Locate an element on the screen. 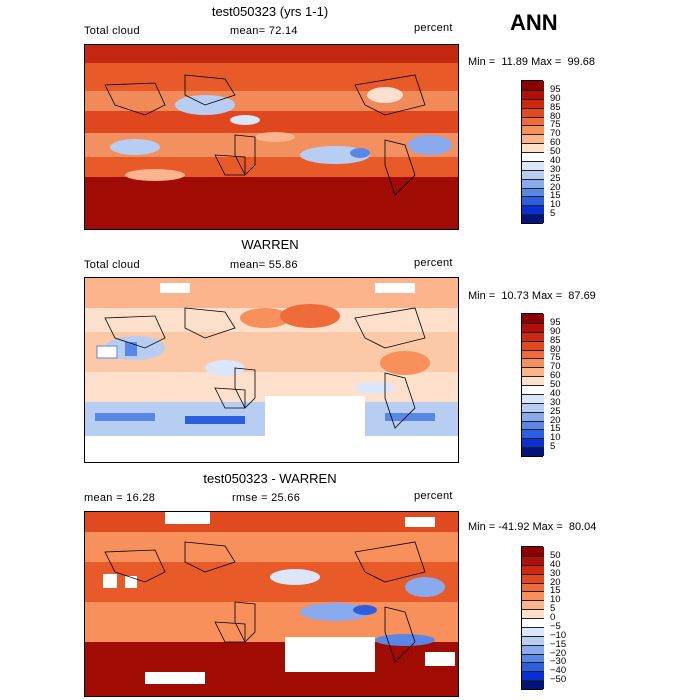 The height and width of the screenshot is (700, 700). colorbar-label: −40 is located at coordinates (558, 671).